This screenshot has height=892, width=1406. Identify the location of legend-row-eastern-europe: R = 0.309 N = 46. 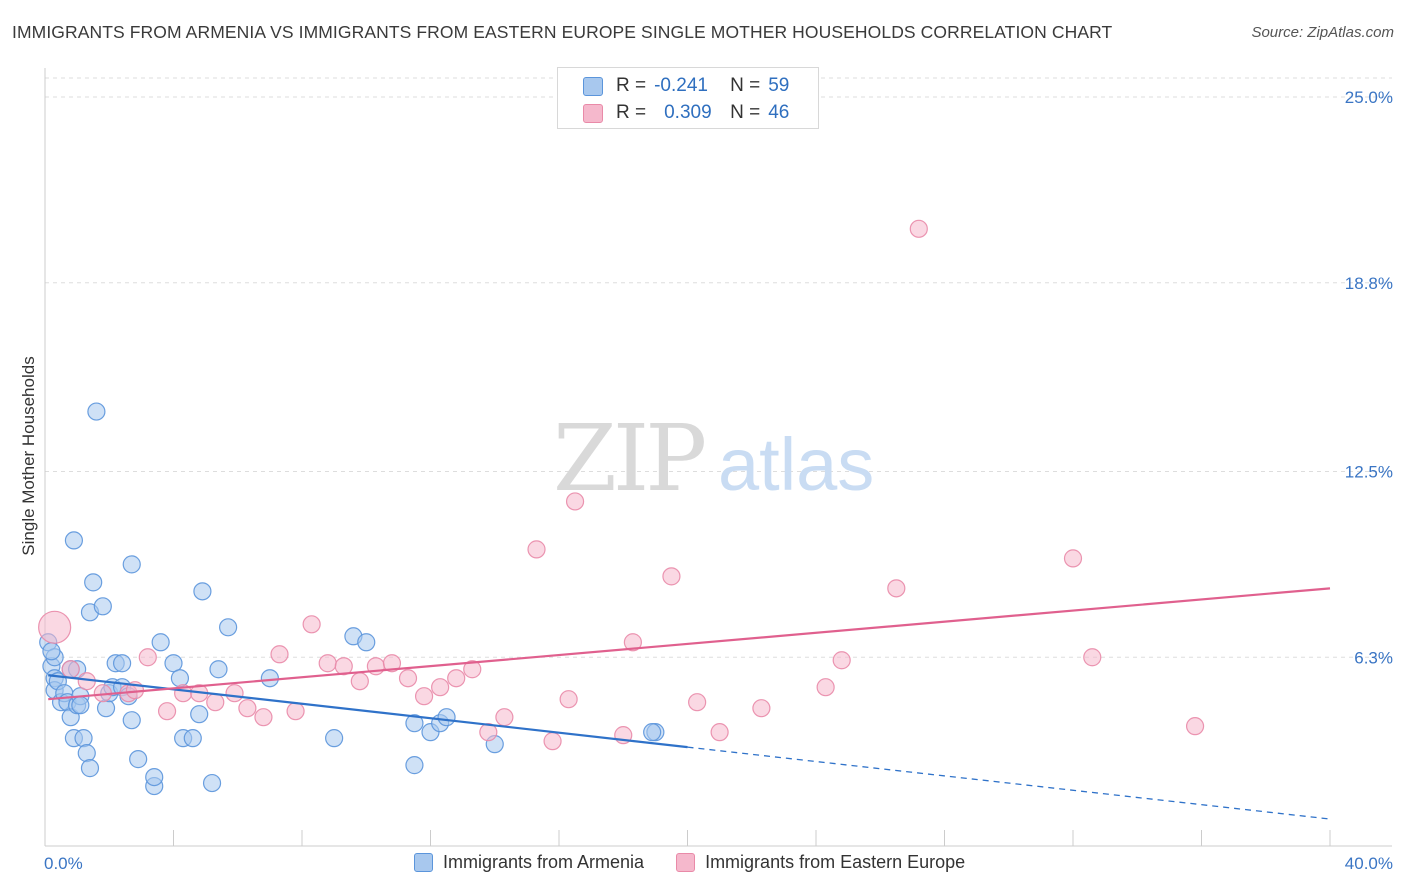
(686, 113).